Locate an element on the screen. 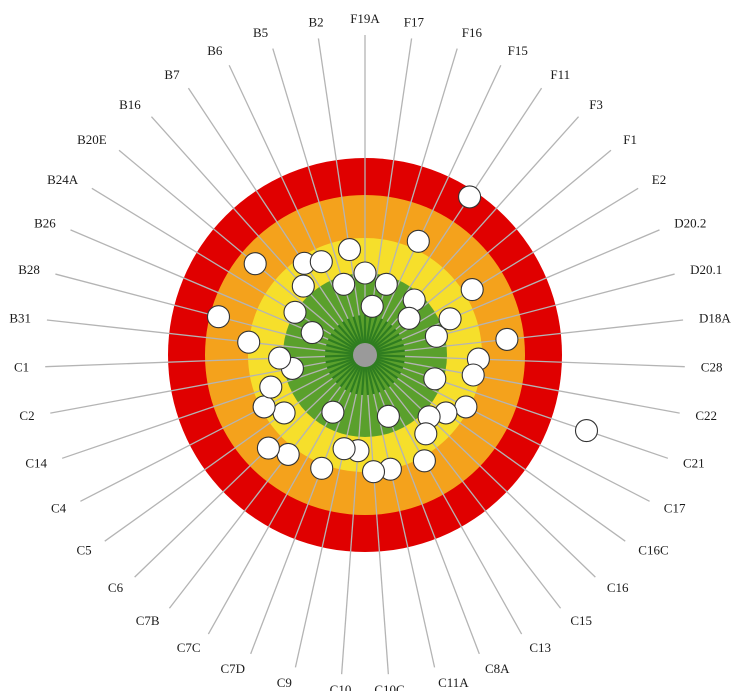 The image size is (731, 691). spoke-c16c is located at coordinates (495, 448).